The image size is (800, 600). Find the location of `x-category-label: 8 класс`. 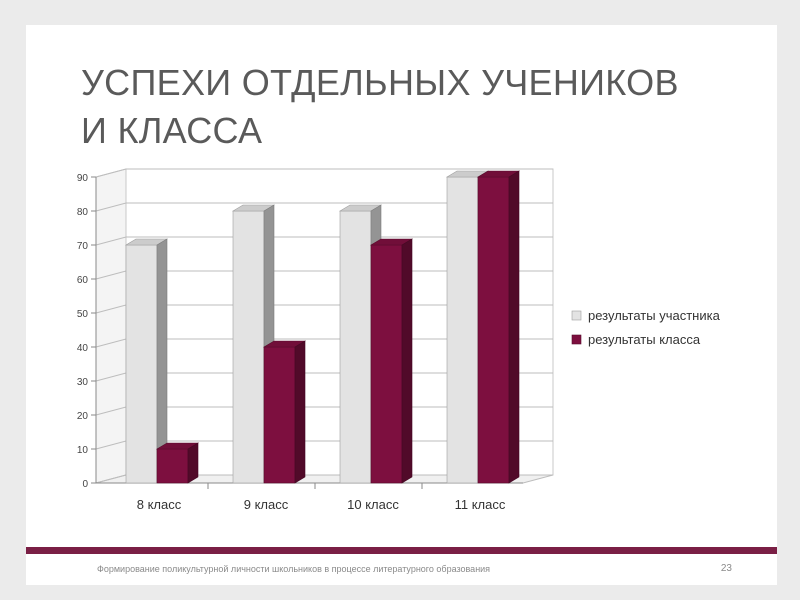

x-category-label: 8 класс is located at coordinates (159, 504).